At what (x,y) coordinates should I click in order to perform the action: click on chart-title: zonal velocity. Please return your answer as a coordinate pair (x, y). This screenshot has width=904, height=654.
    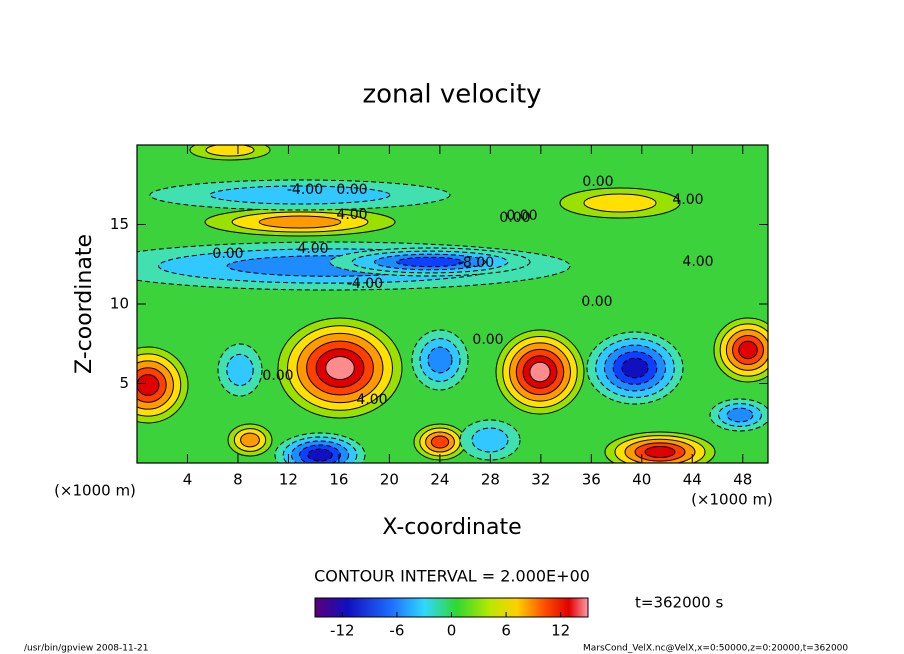
    Looking at the image, I should click on (451, 95).